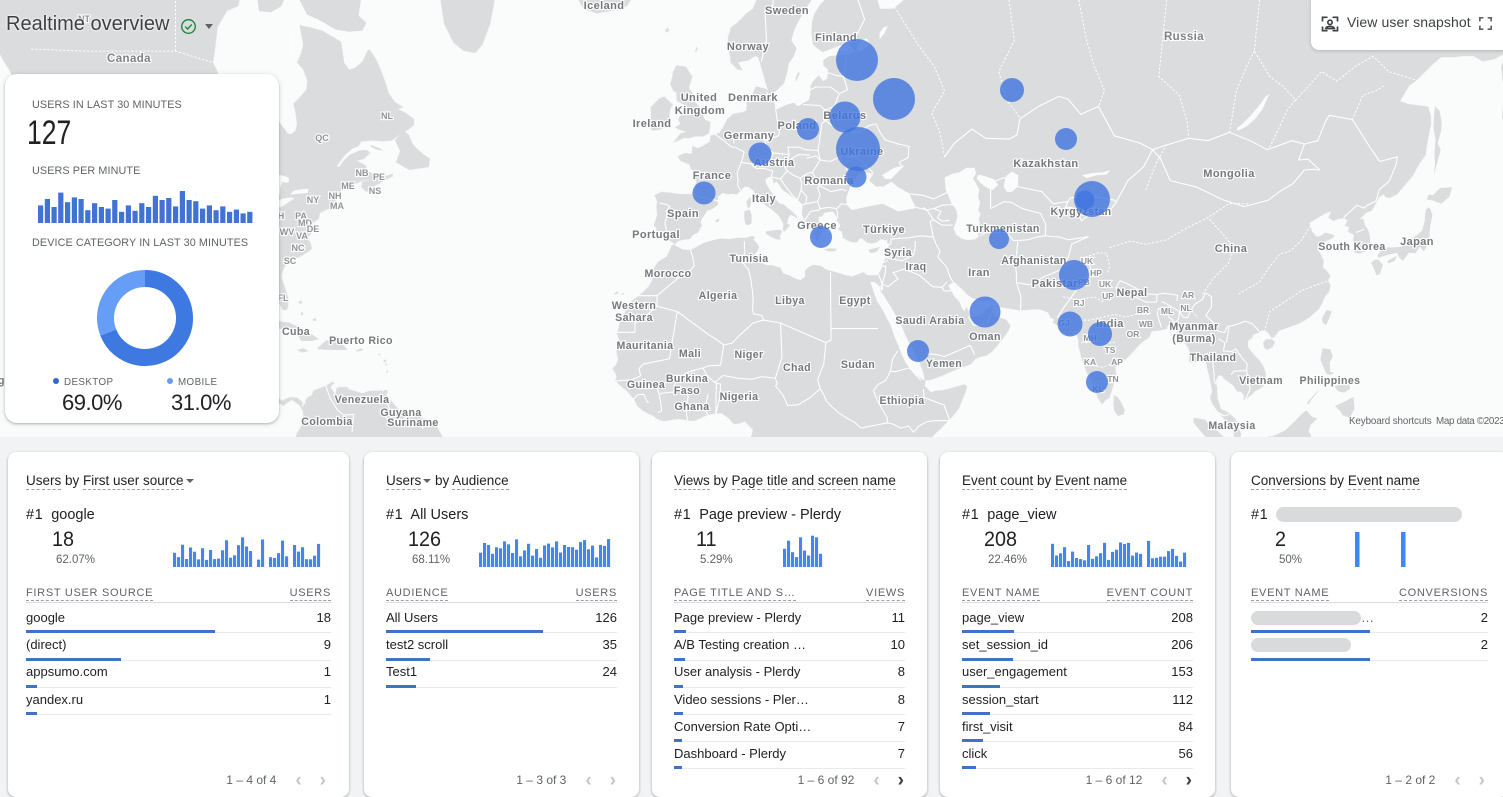 This screenshot has width=1503, height=797. Describe the element at coordinates (1034, 261) in the screenshot. I see `svg-text: Afghanistan` at that location.